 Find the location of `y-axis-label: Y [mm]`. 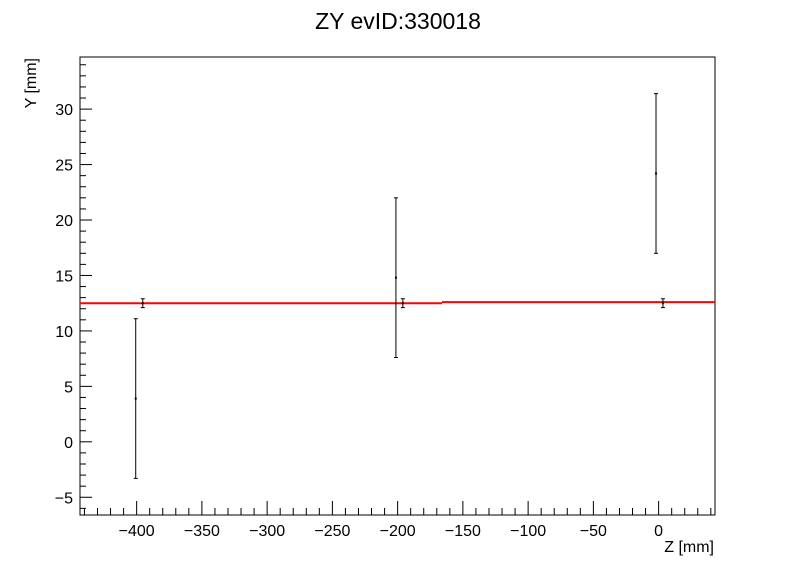

y-axis-label: Y [mm] is located at coordinates (31, 83).